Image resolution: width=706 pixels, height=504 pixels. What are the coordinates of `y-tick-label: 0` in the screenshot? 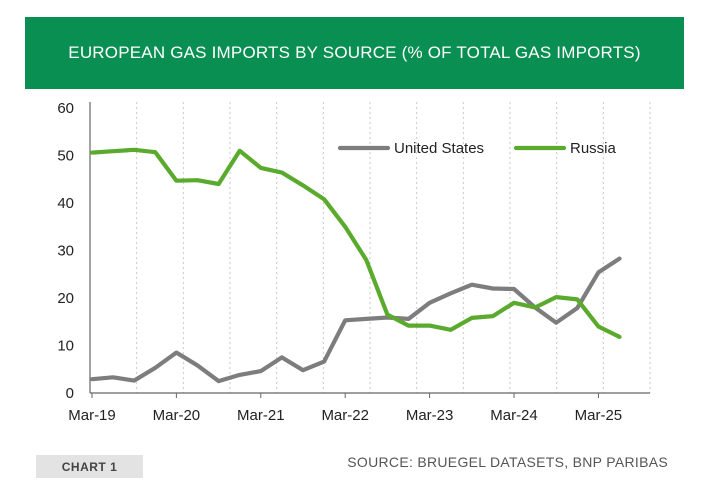 It's located at (70, 393).